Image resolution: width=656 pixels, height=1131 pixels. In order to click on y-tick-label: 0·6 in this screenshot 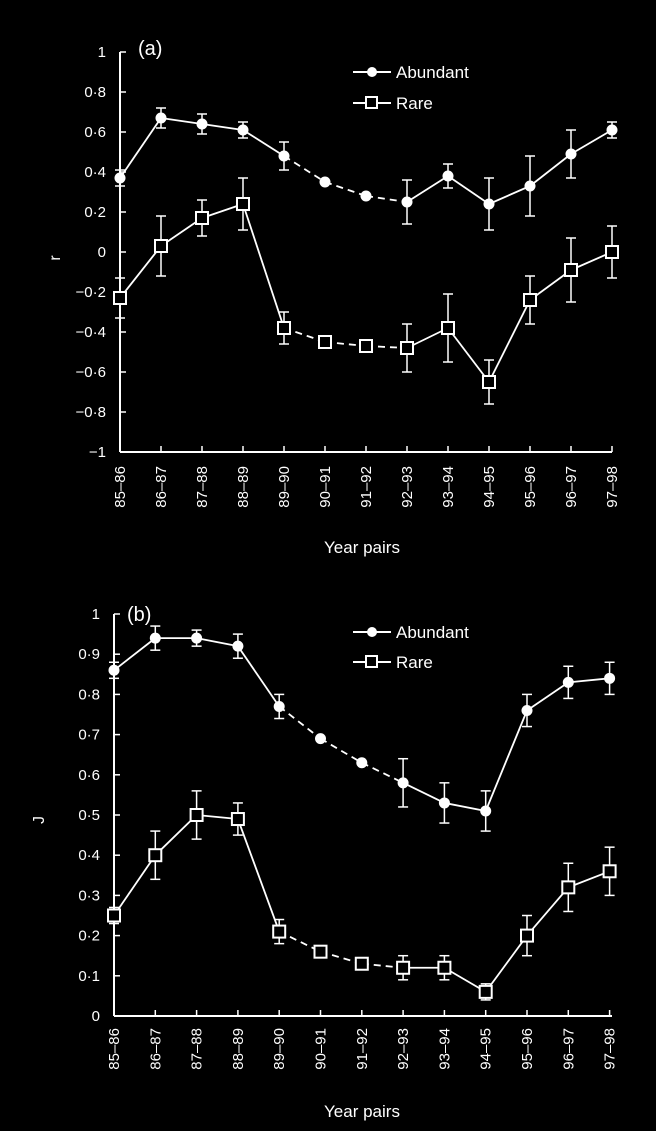, I will do `click(89, 775)`.